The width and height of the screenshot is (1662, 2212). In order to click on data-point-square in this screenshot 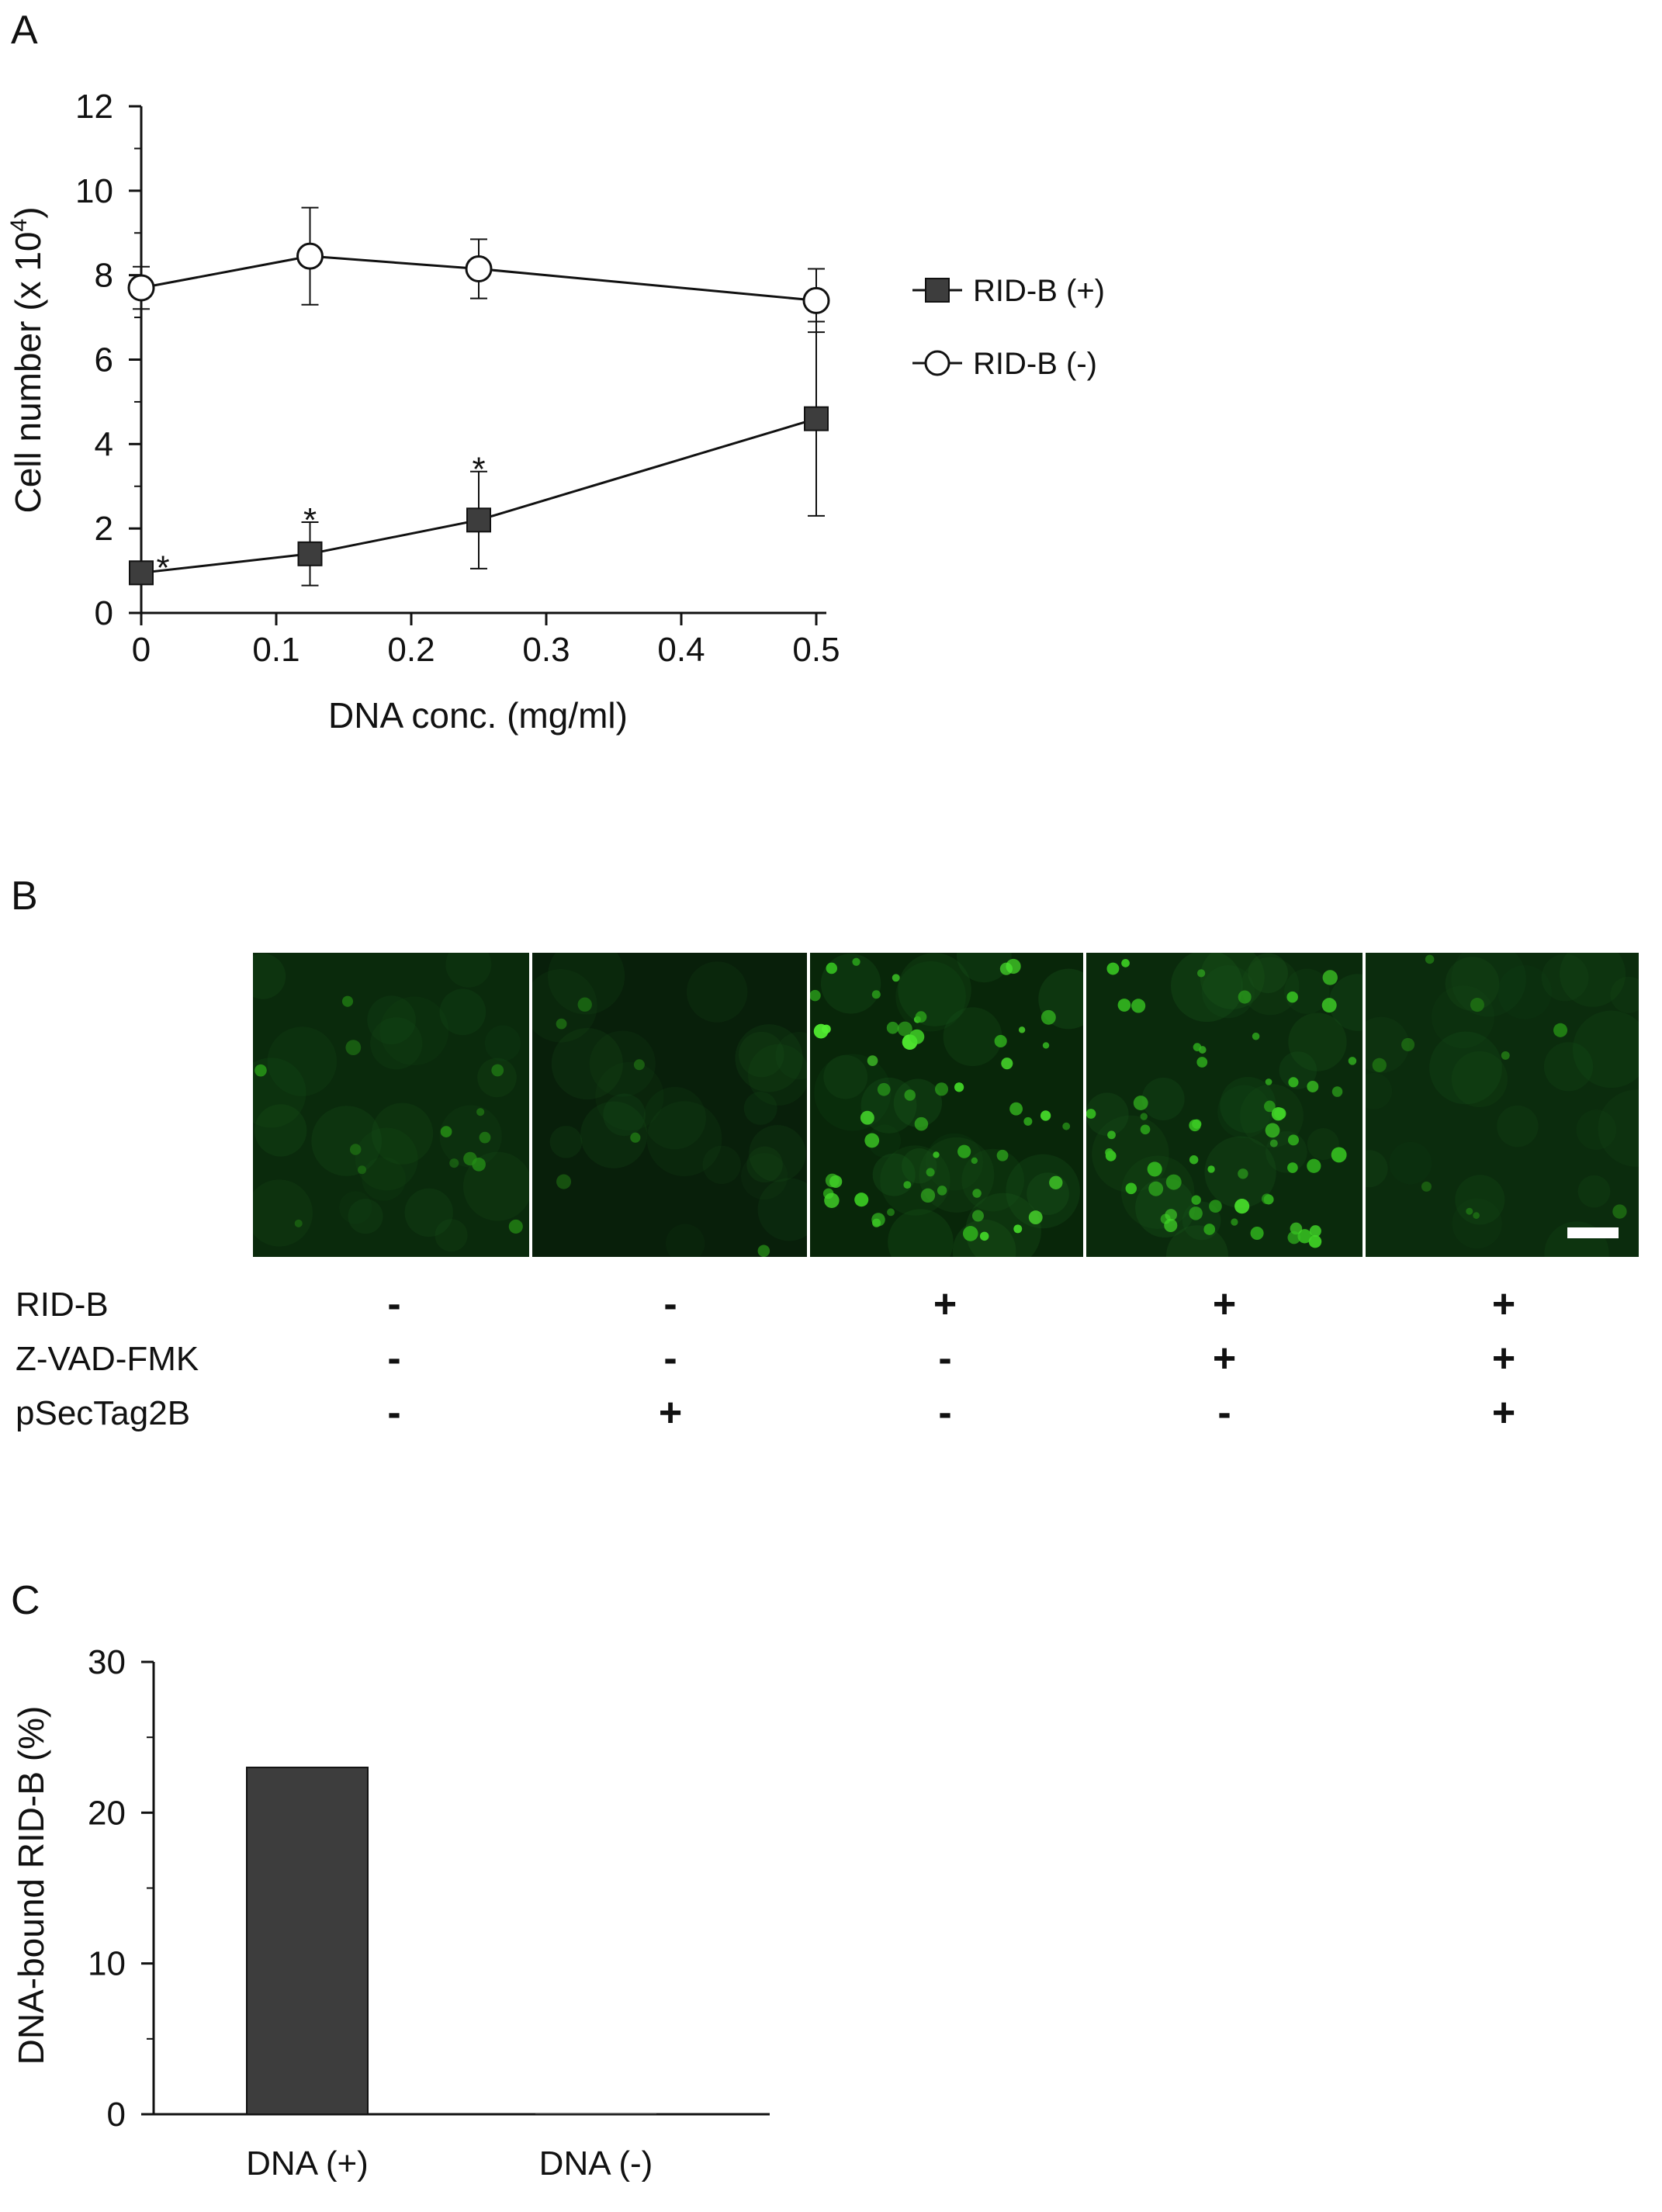, I will do `click(141, 573)`.